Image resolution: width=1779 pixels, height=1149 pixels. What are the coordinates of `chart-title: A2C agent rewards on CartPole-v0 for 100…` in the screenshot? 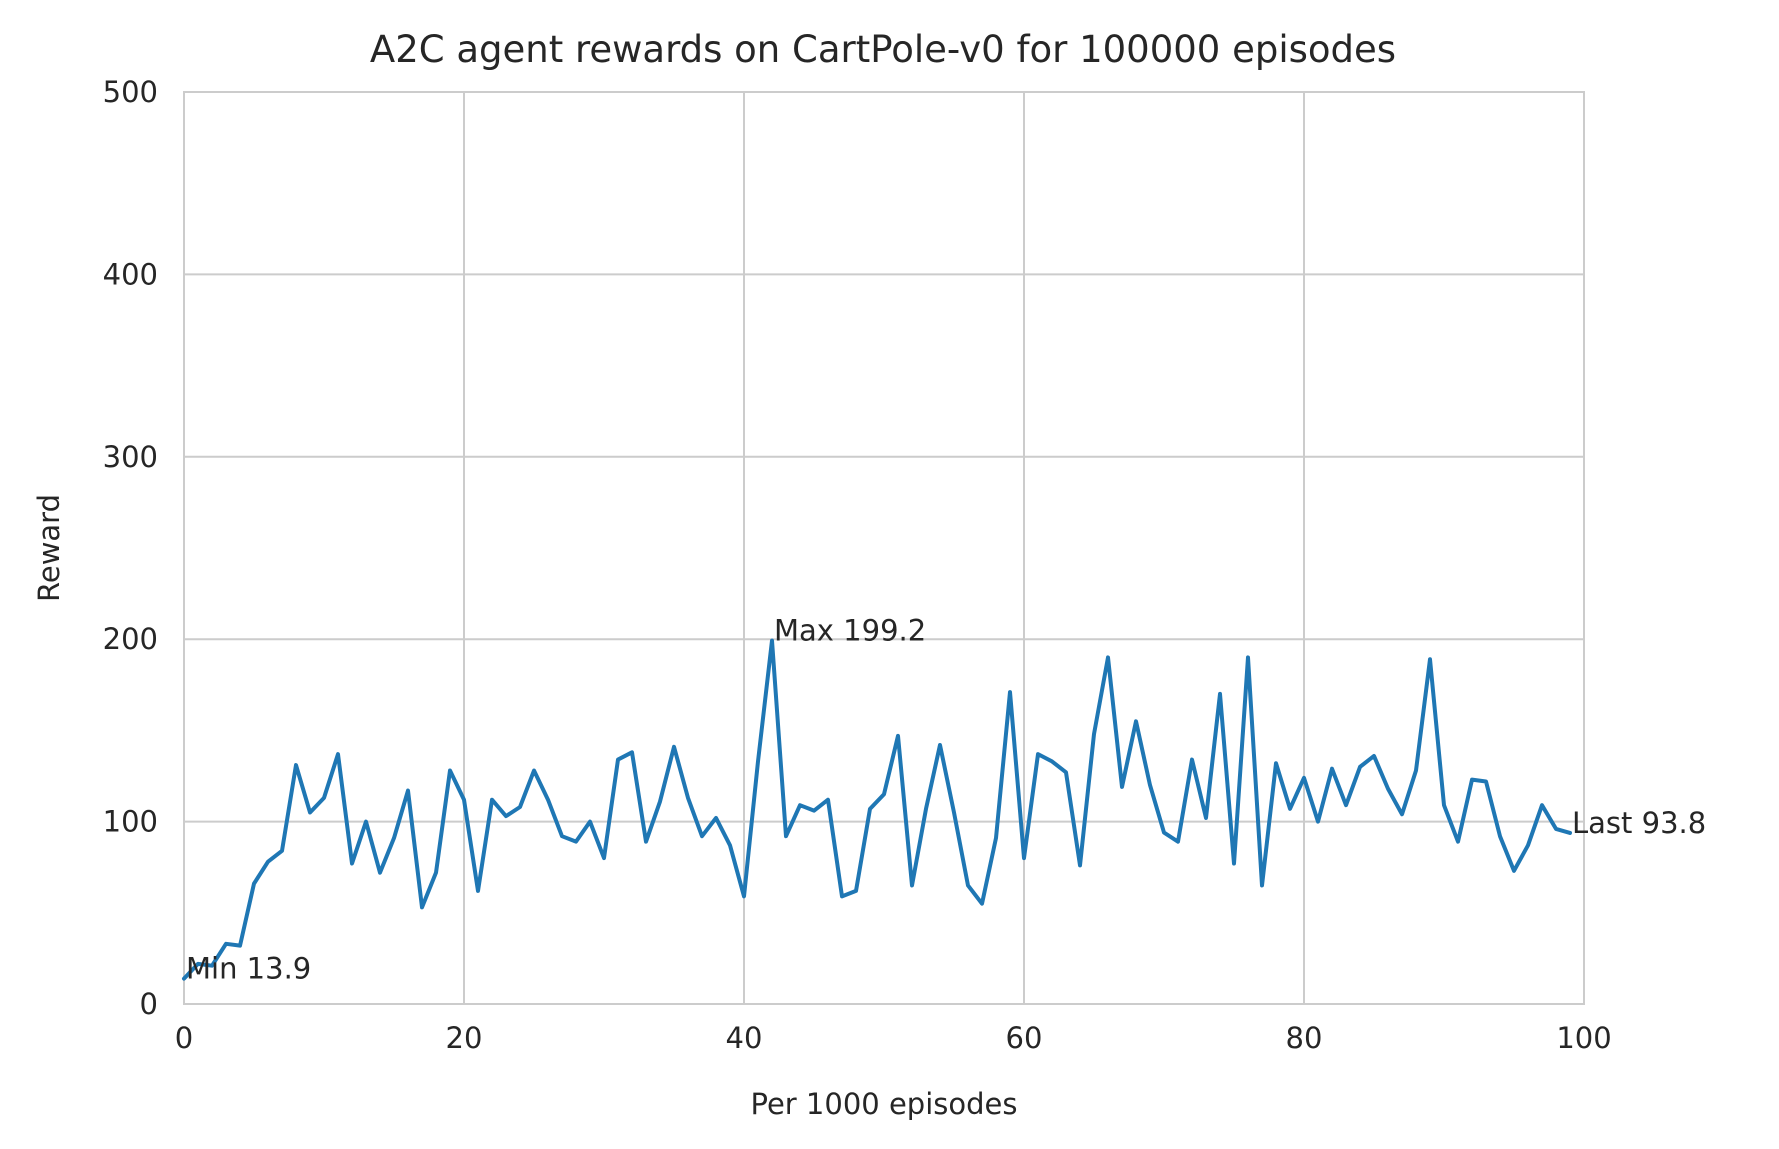 It's located at (883, 49).